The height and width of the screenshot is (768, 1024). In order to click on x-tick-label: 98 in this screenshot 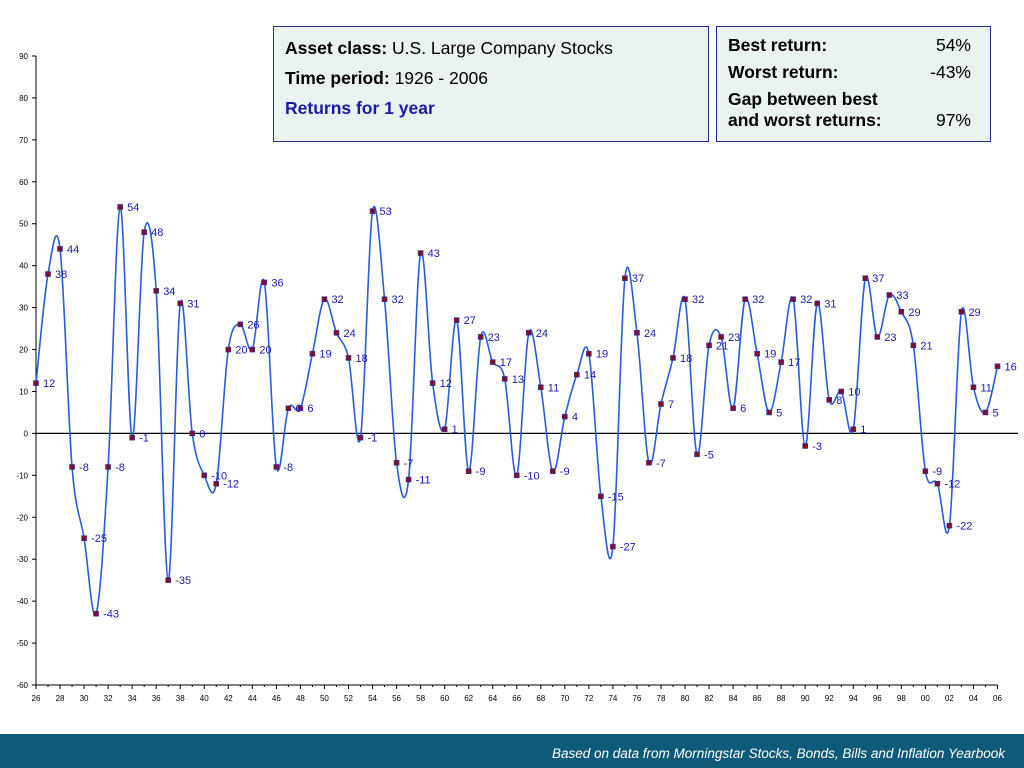, I will do `click(901, 698)`.